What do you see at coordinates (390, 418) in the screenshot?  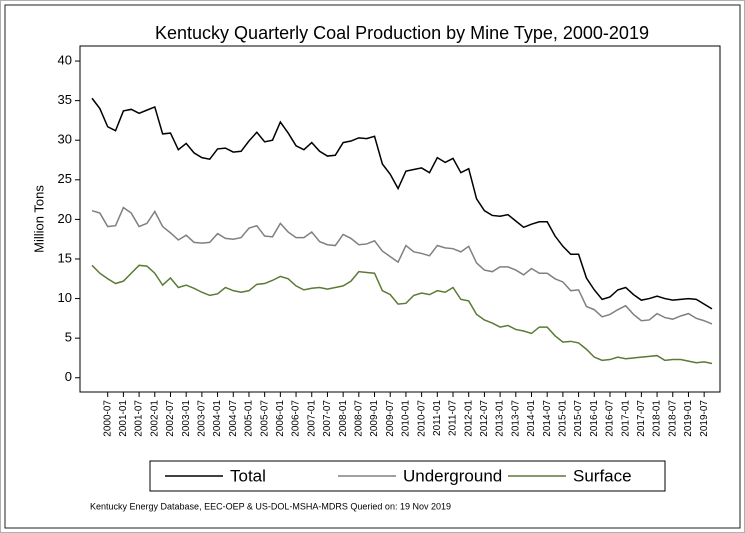 I see `x-tick-label: 2009-07` at bounding box center [390, 418].